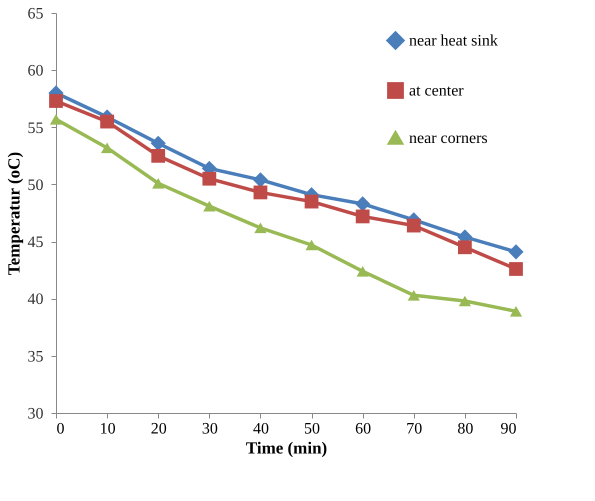 The image size is (595, 501). I want to click on y-tick-label: 65, so click(36, 14).